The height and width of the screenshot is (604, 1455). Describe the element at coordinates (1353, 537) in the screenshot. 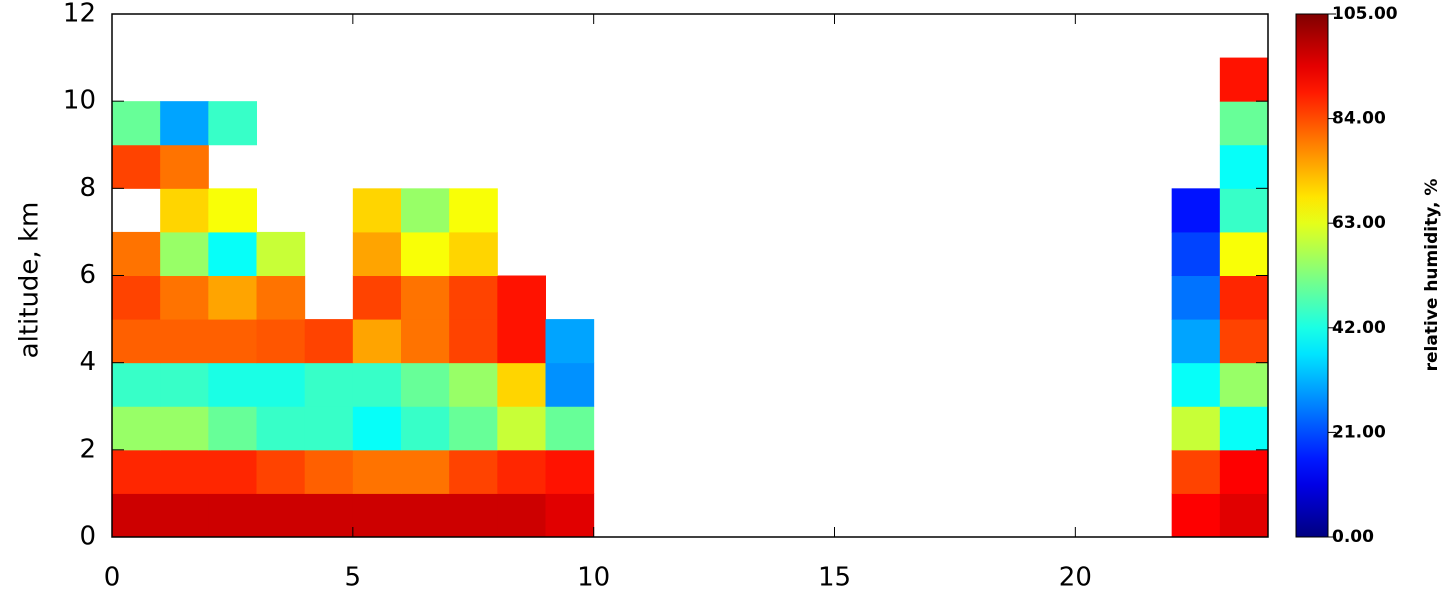

I see `colorbar-tick-label: 0.00` at that location.